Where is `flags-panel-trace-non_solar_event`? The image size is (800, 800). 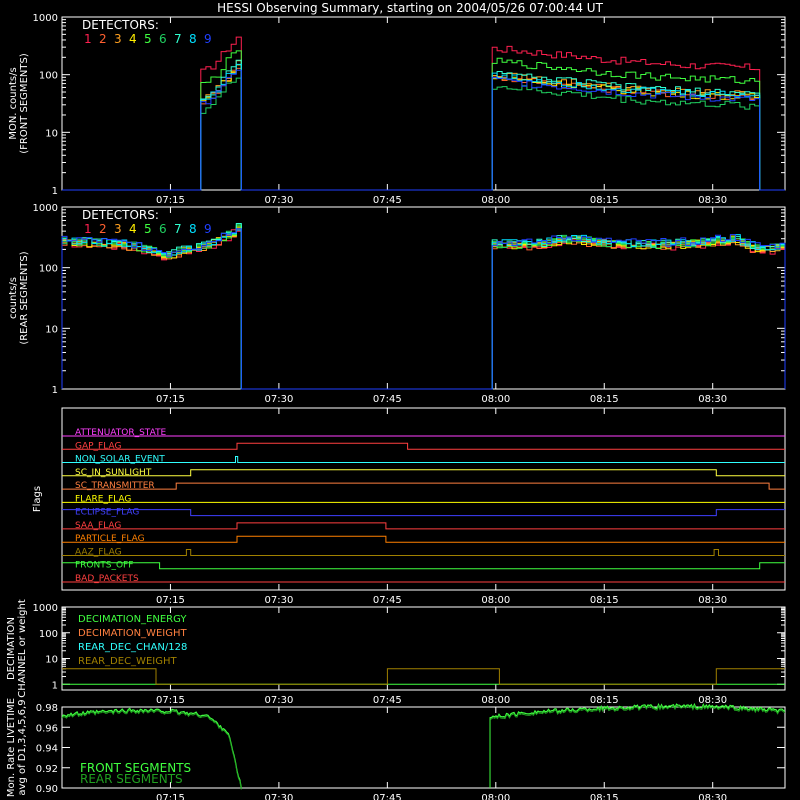
flags-panel-trace-non_solar_event is located at coordinates (423, 459).